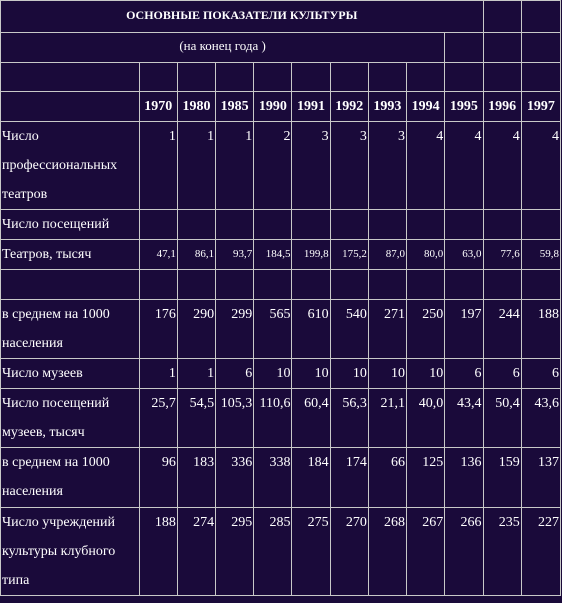  I want to click on table-cell: 47,1, so click(158, 255).